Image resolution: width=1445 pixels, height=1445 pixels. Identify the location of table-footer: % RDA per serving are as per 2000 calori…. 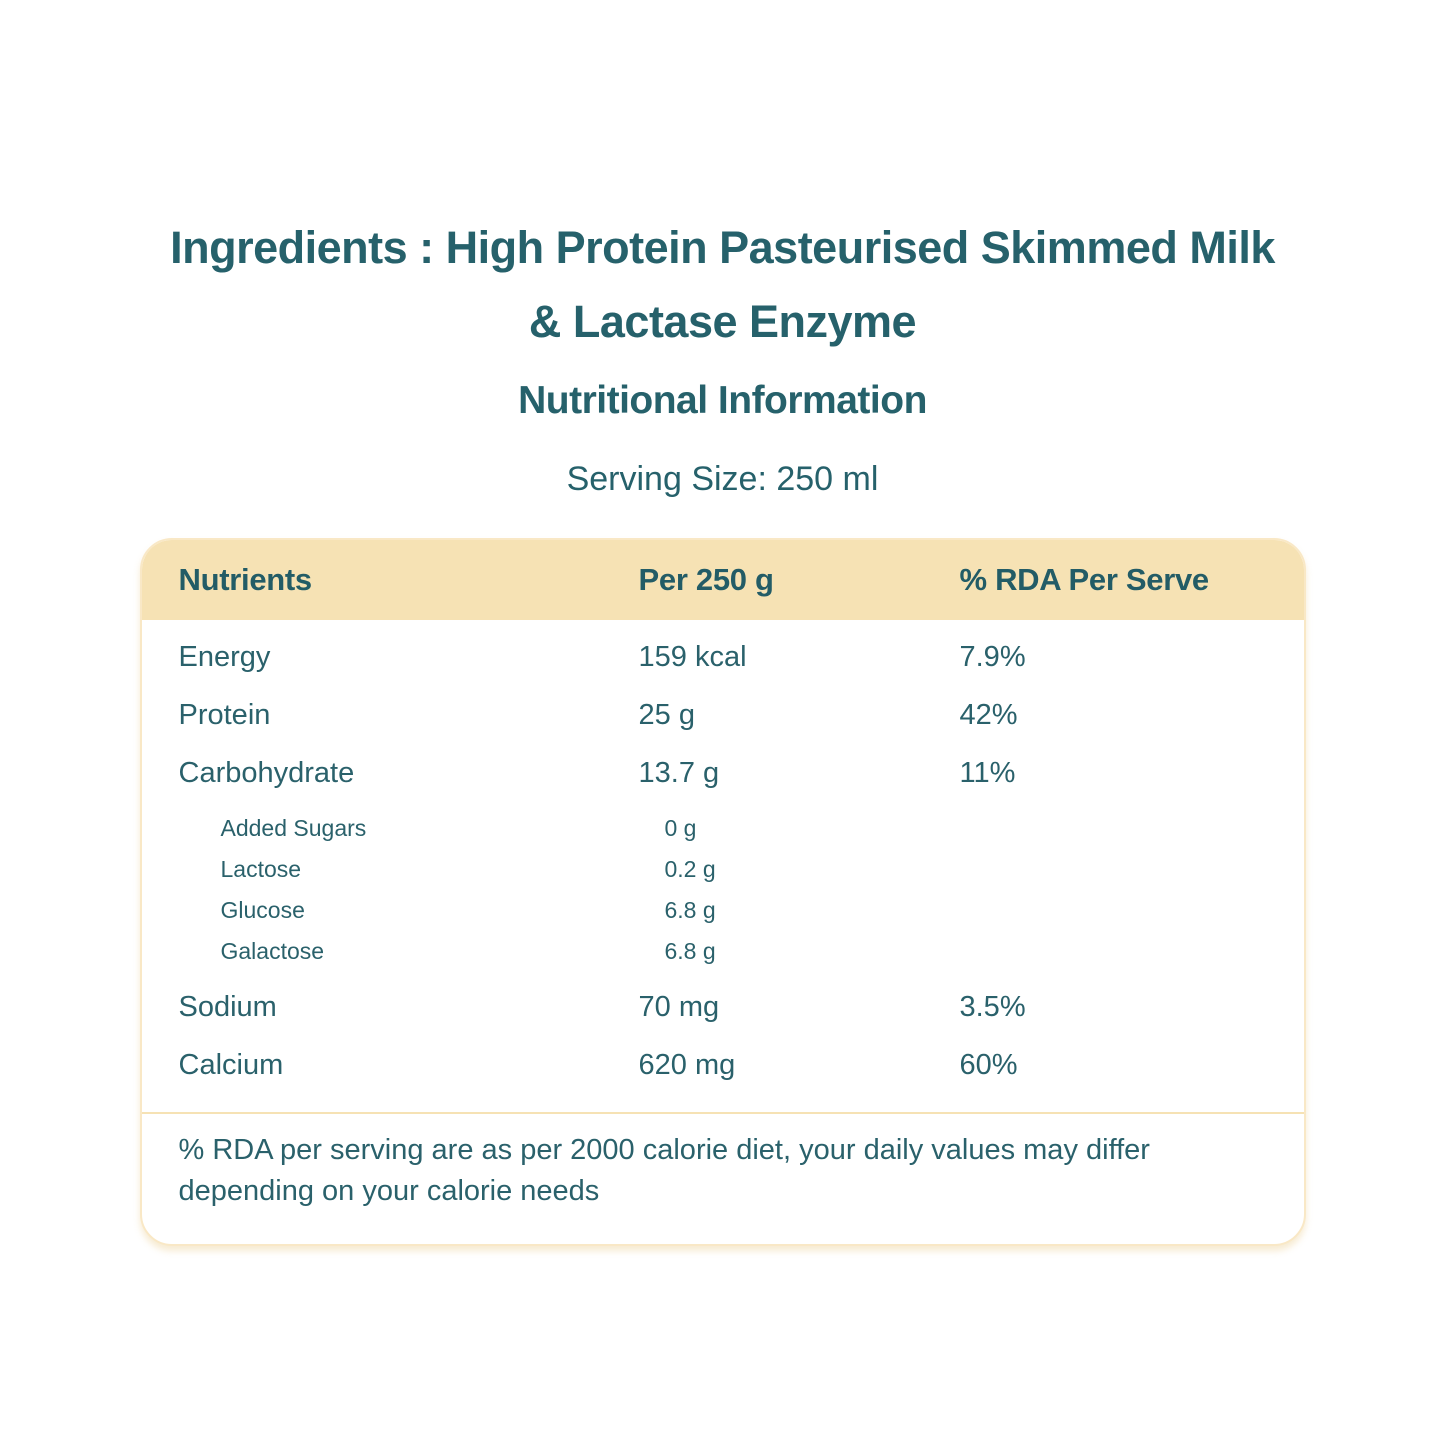
(723, 1179).